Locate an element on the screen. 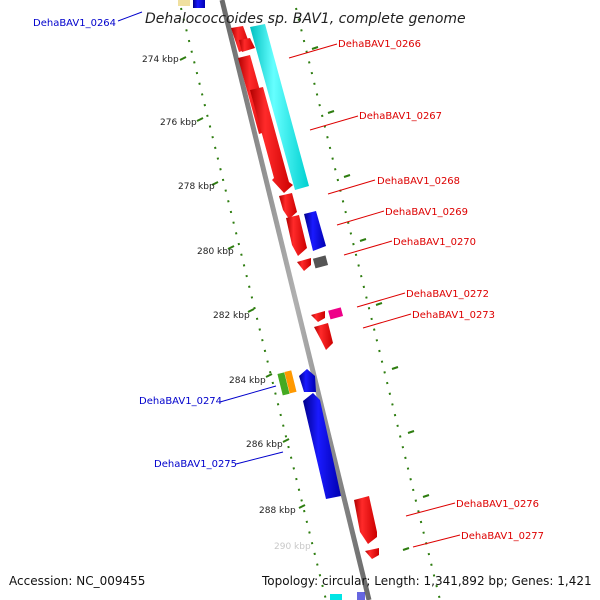 This screenshot has height=600, width=600. gene-feature-yellow-top is located at coordinates (184, 3).